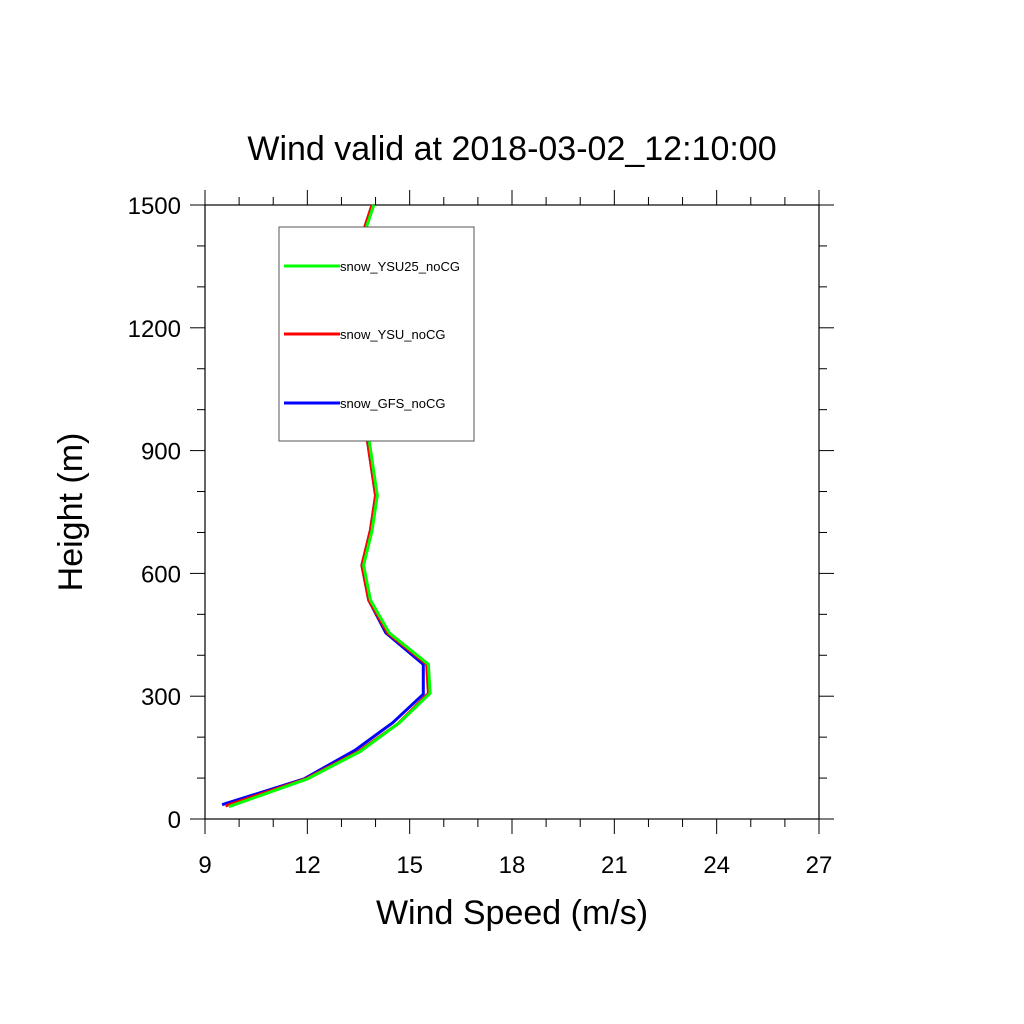  What do you see at coordinates (512, 913) in the screenshot?
I see `x-axis-title: Wind Speed (m/s)` at bounding box center [512, 913].